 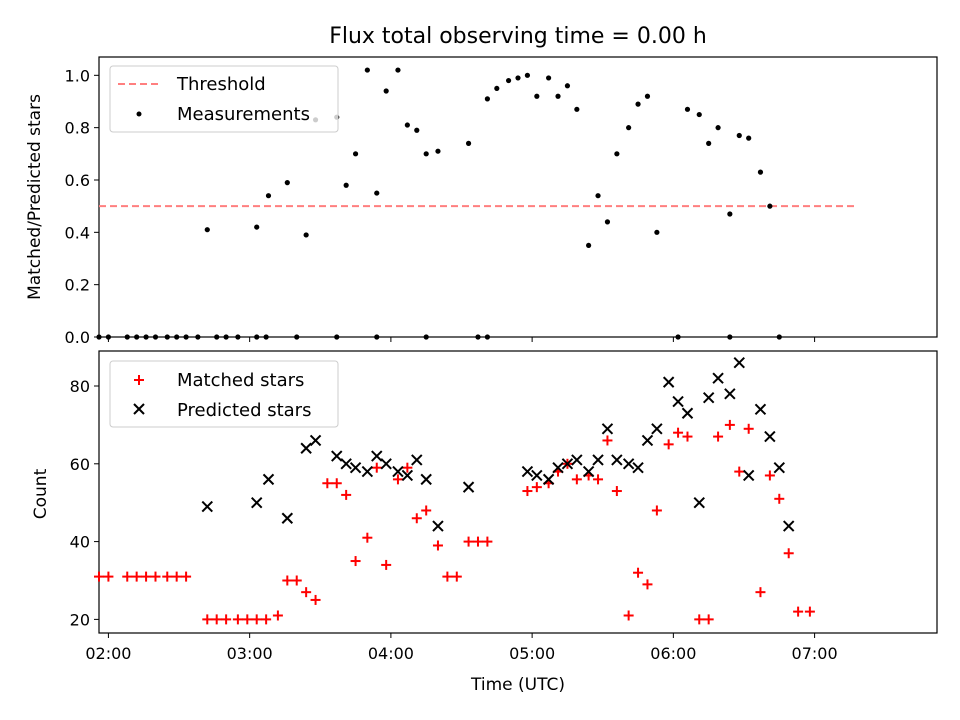 I want to click on ratio-legend: Threshold Measurements, so click(x=224, y=99).